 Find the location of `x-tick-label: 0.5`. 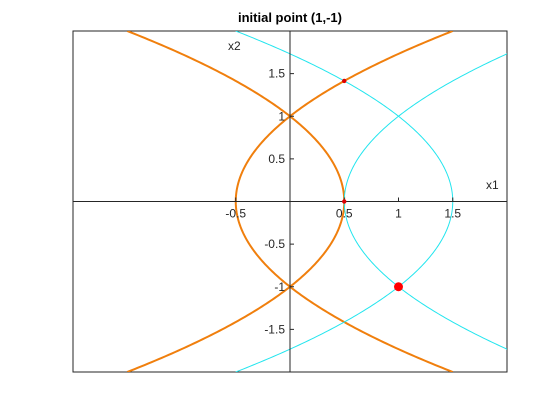

x-tick-label: 0.5 is located at coordinates (344, 214).